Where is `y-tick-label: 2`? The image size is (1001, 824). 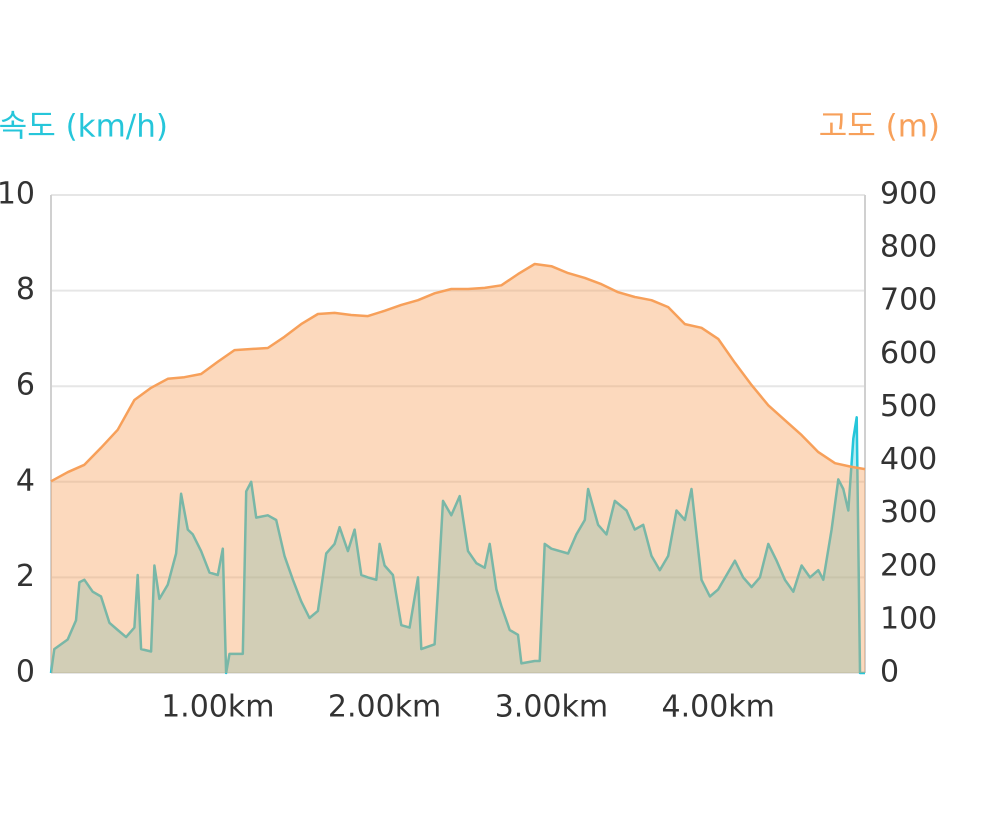
y-tick-label: 2 is located at coordinates (25, 576).